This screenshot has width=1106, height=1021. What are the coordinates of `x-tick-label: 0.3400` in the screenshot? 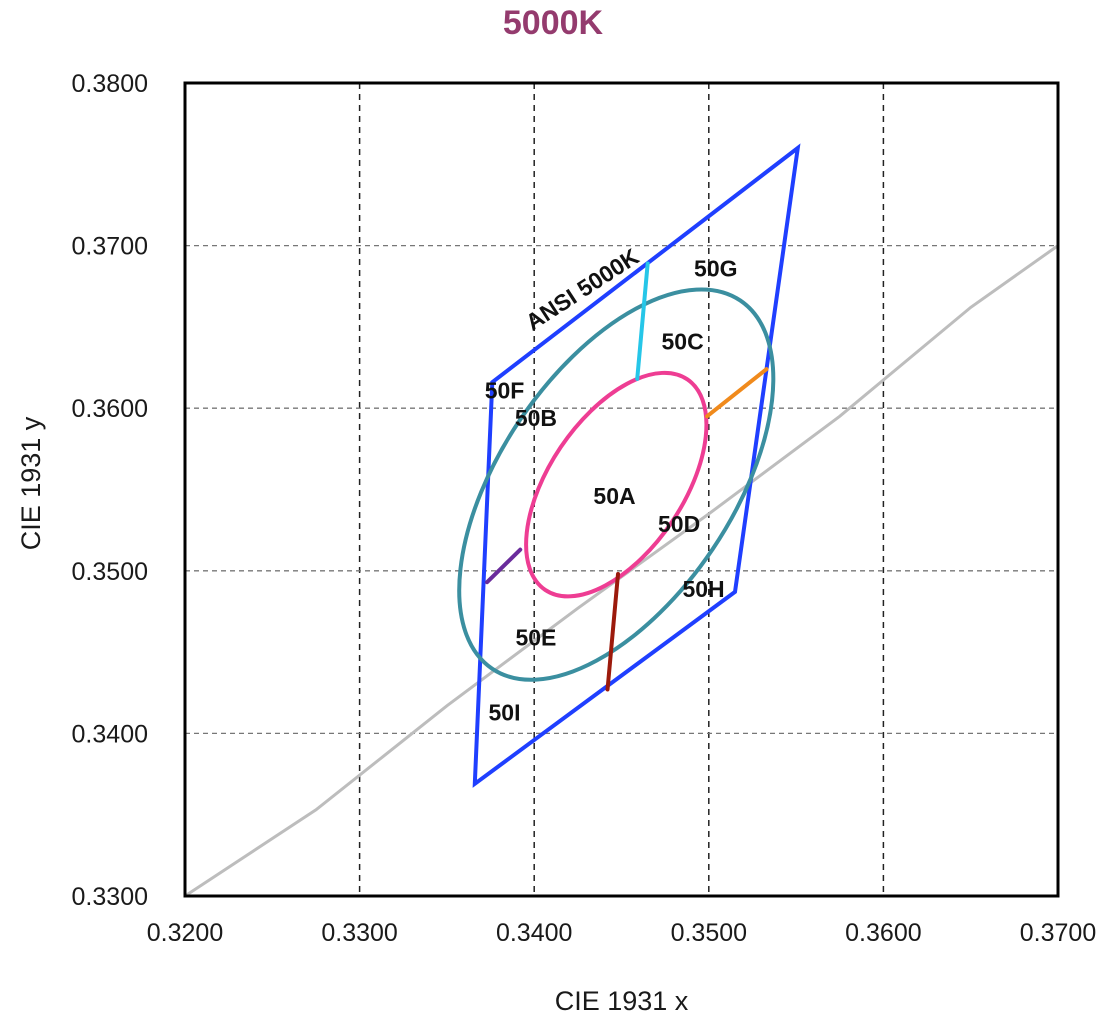 It's located at (534, 933).